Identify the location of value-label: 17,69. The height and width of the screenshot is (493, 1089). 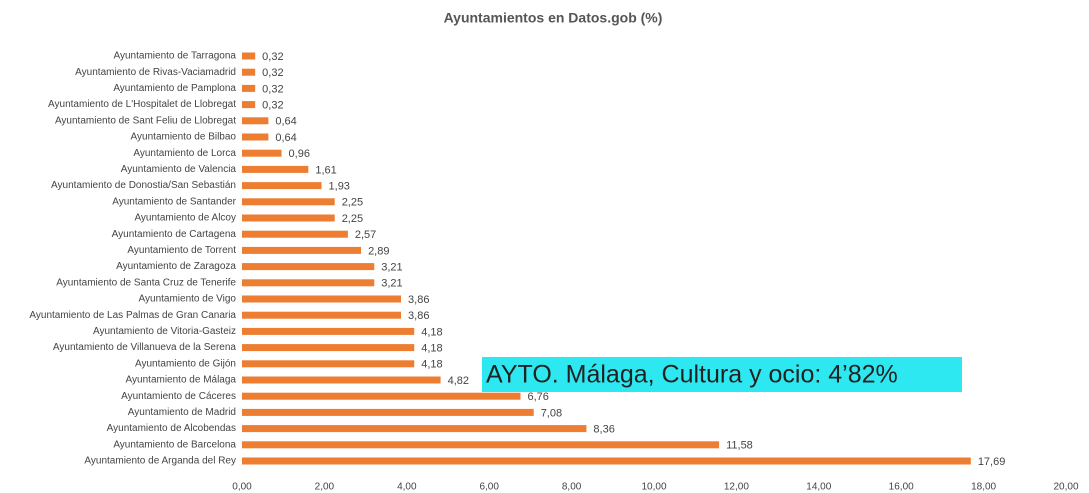
(992, 462).